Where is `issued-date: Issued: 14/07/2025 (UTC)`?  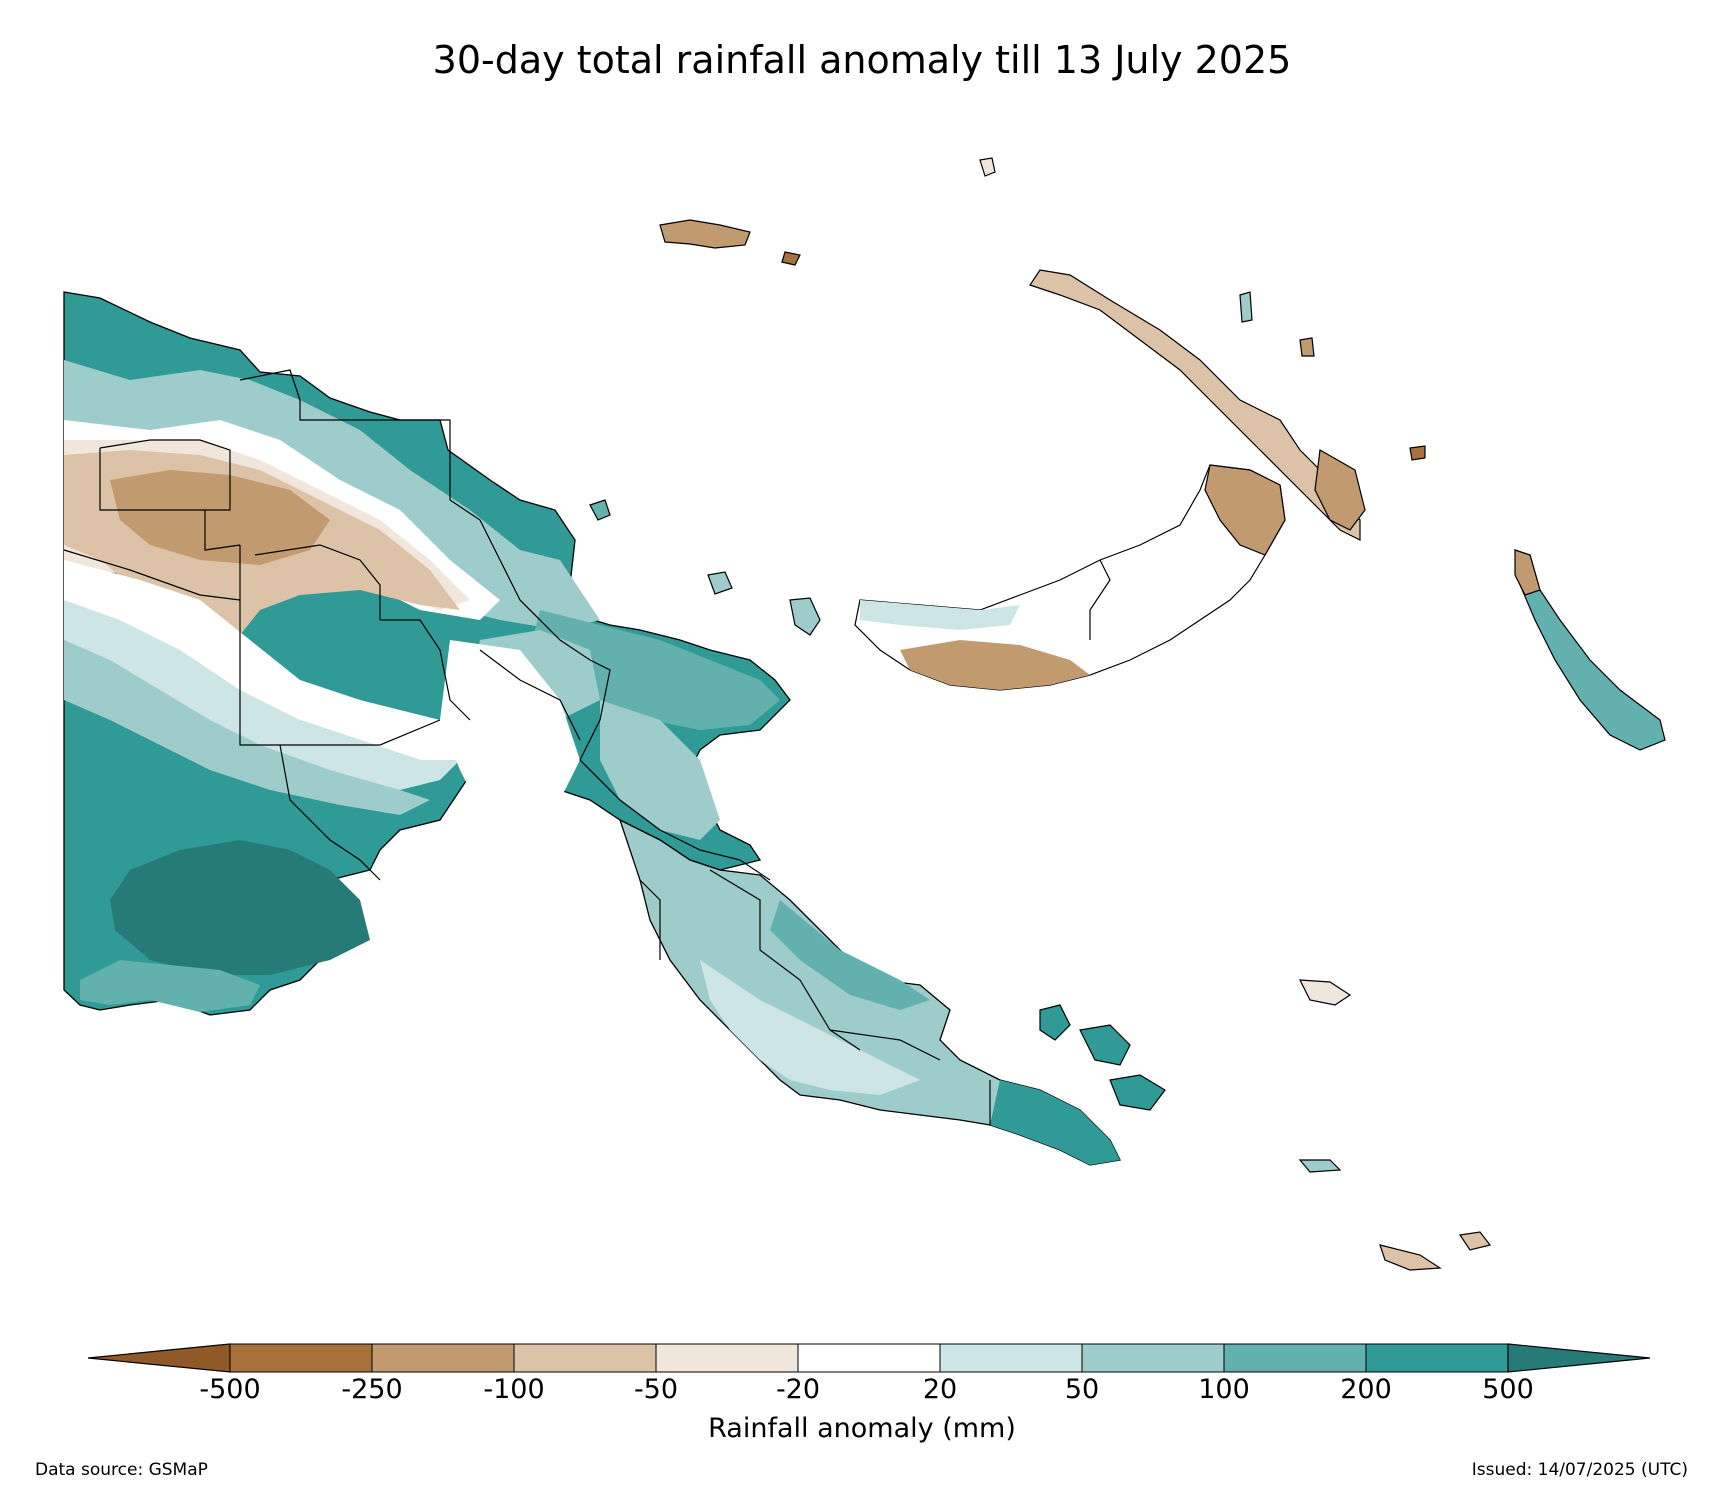 issued-date: Issued: 14/07/2025 (UTC) is located at coordinates (1579, 1470).